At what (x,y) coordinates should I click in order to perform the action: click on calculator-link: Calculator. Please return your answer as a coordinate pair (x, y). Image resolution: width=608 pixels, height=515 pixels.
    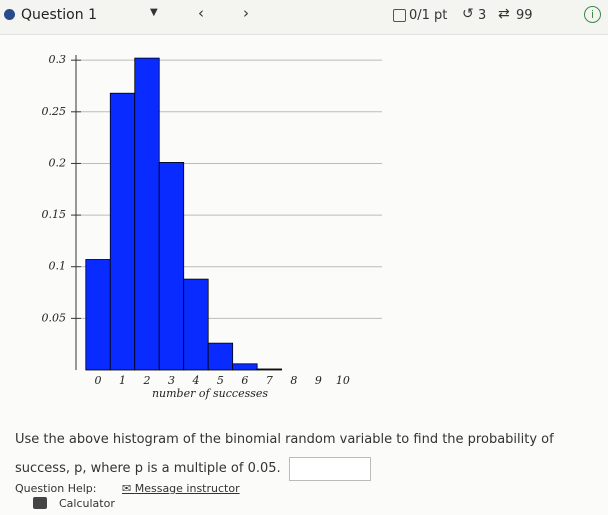
    Looking at the image, I should click on (87, 503).